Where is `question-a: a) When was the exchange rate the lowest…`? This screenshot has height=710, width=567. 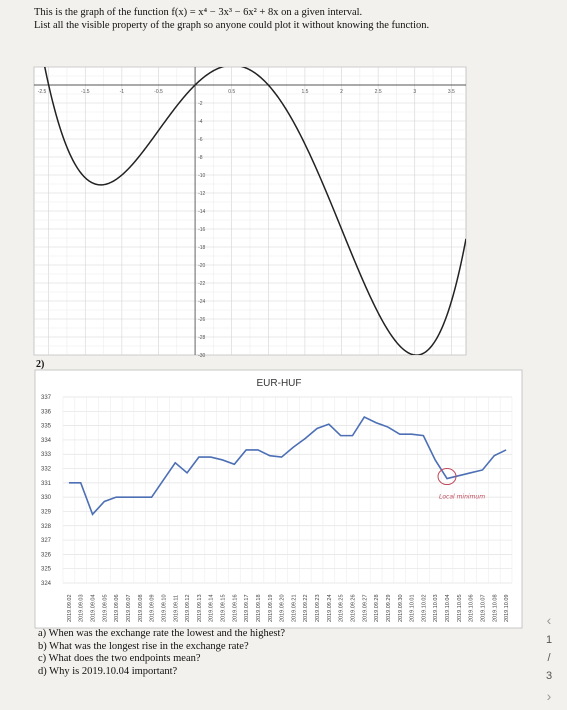 question-a: a) When was the exchange rate the lowest… is located at coordinates (162, 633).